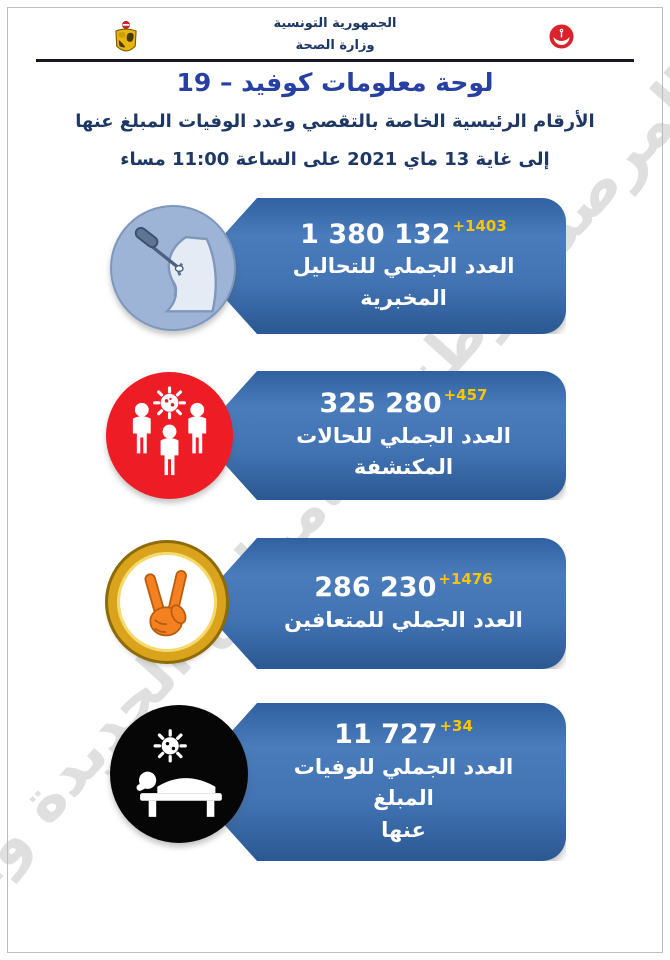 The height and width of the screenshot is (960, 670). I want to click on recovered-value: 286 230 +1476, so click(403, 588).